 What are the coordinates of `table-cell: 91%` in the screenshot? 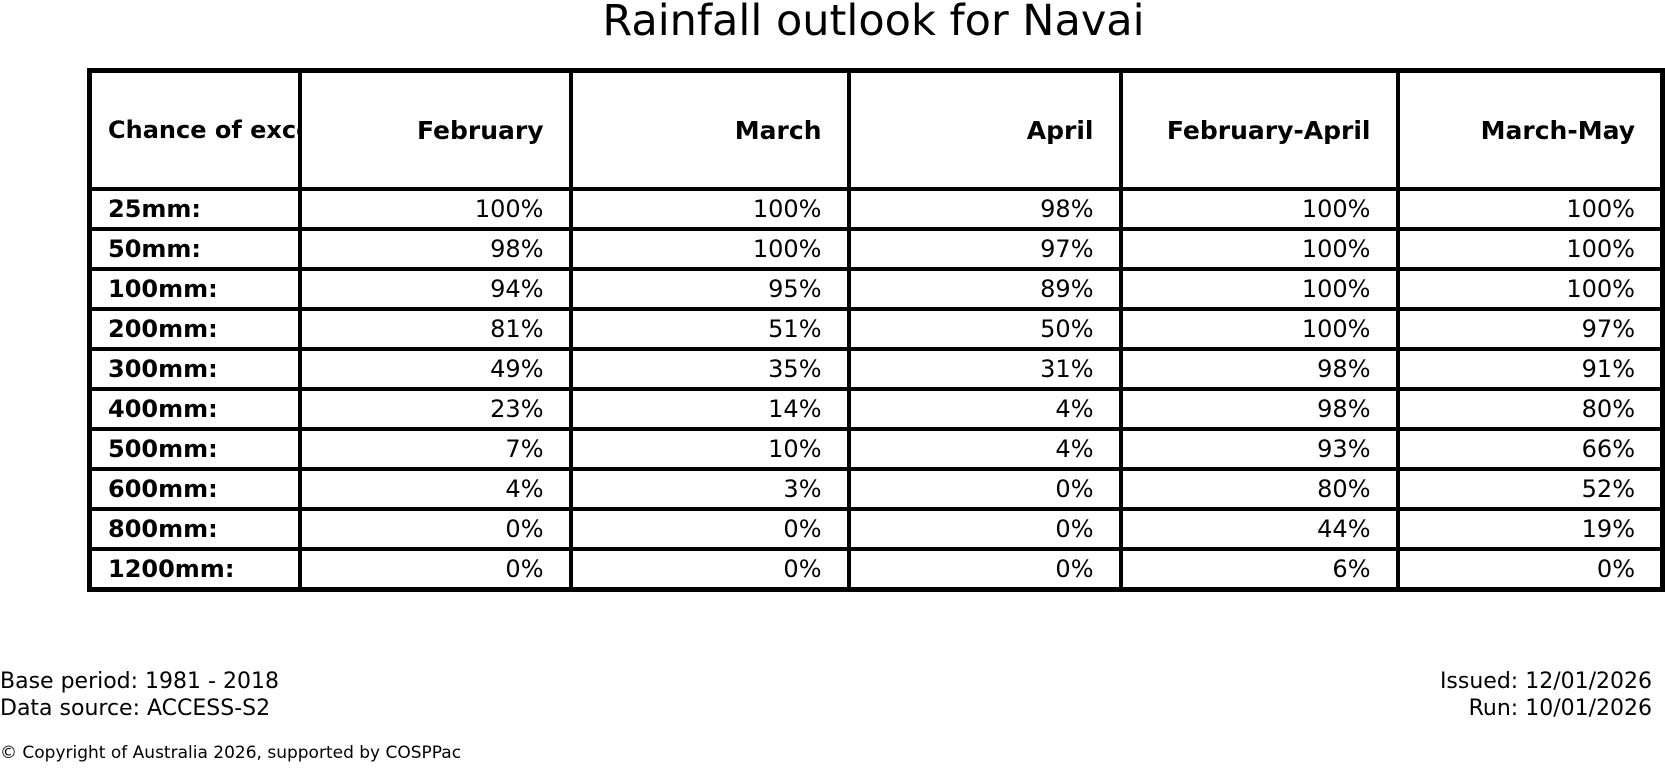 It's located at (1530, 369).